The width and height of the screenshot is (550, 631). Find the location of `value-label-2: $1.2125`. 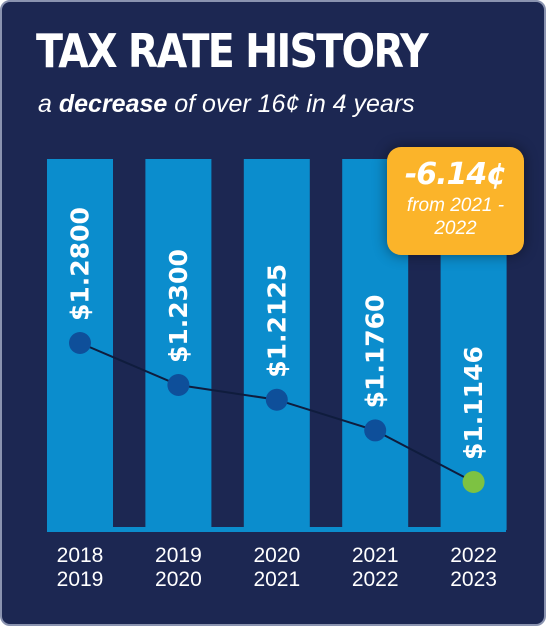

value-label-2: $1.2125 is located at coordinates (276, 321).